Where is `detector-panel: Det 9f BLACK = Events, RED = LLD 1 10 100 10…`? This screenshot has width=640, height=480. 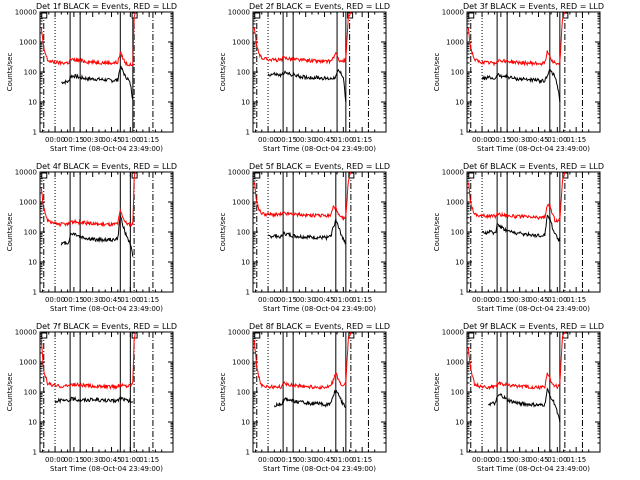 detector-panel: Det 9f BLACK = Events, RED = LLD 1 10 100 10… is located at coordinates (518, 397).